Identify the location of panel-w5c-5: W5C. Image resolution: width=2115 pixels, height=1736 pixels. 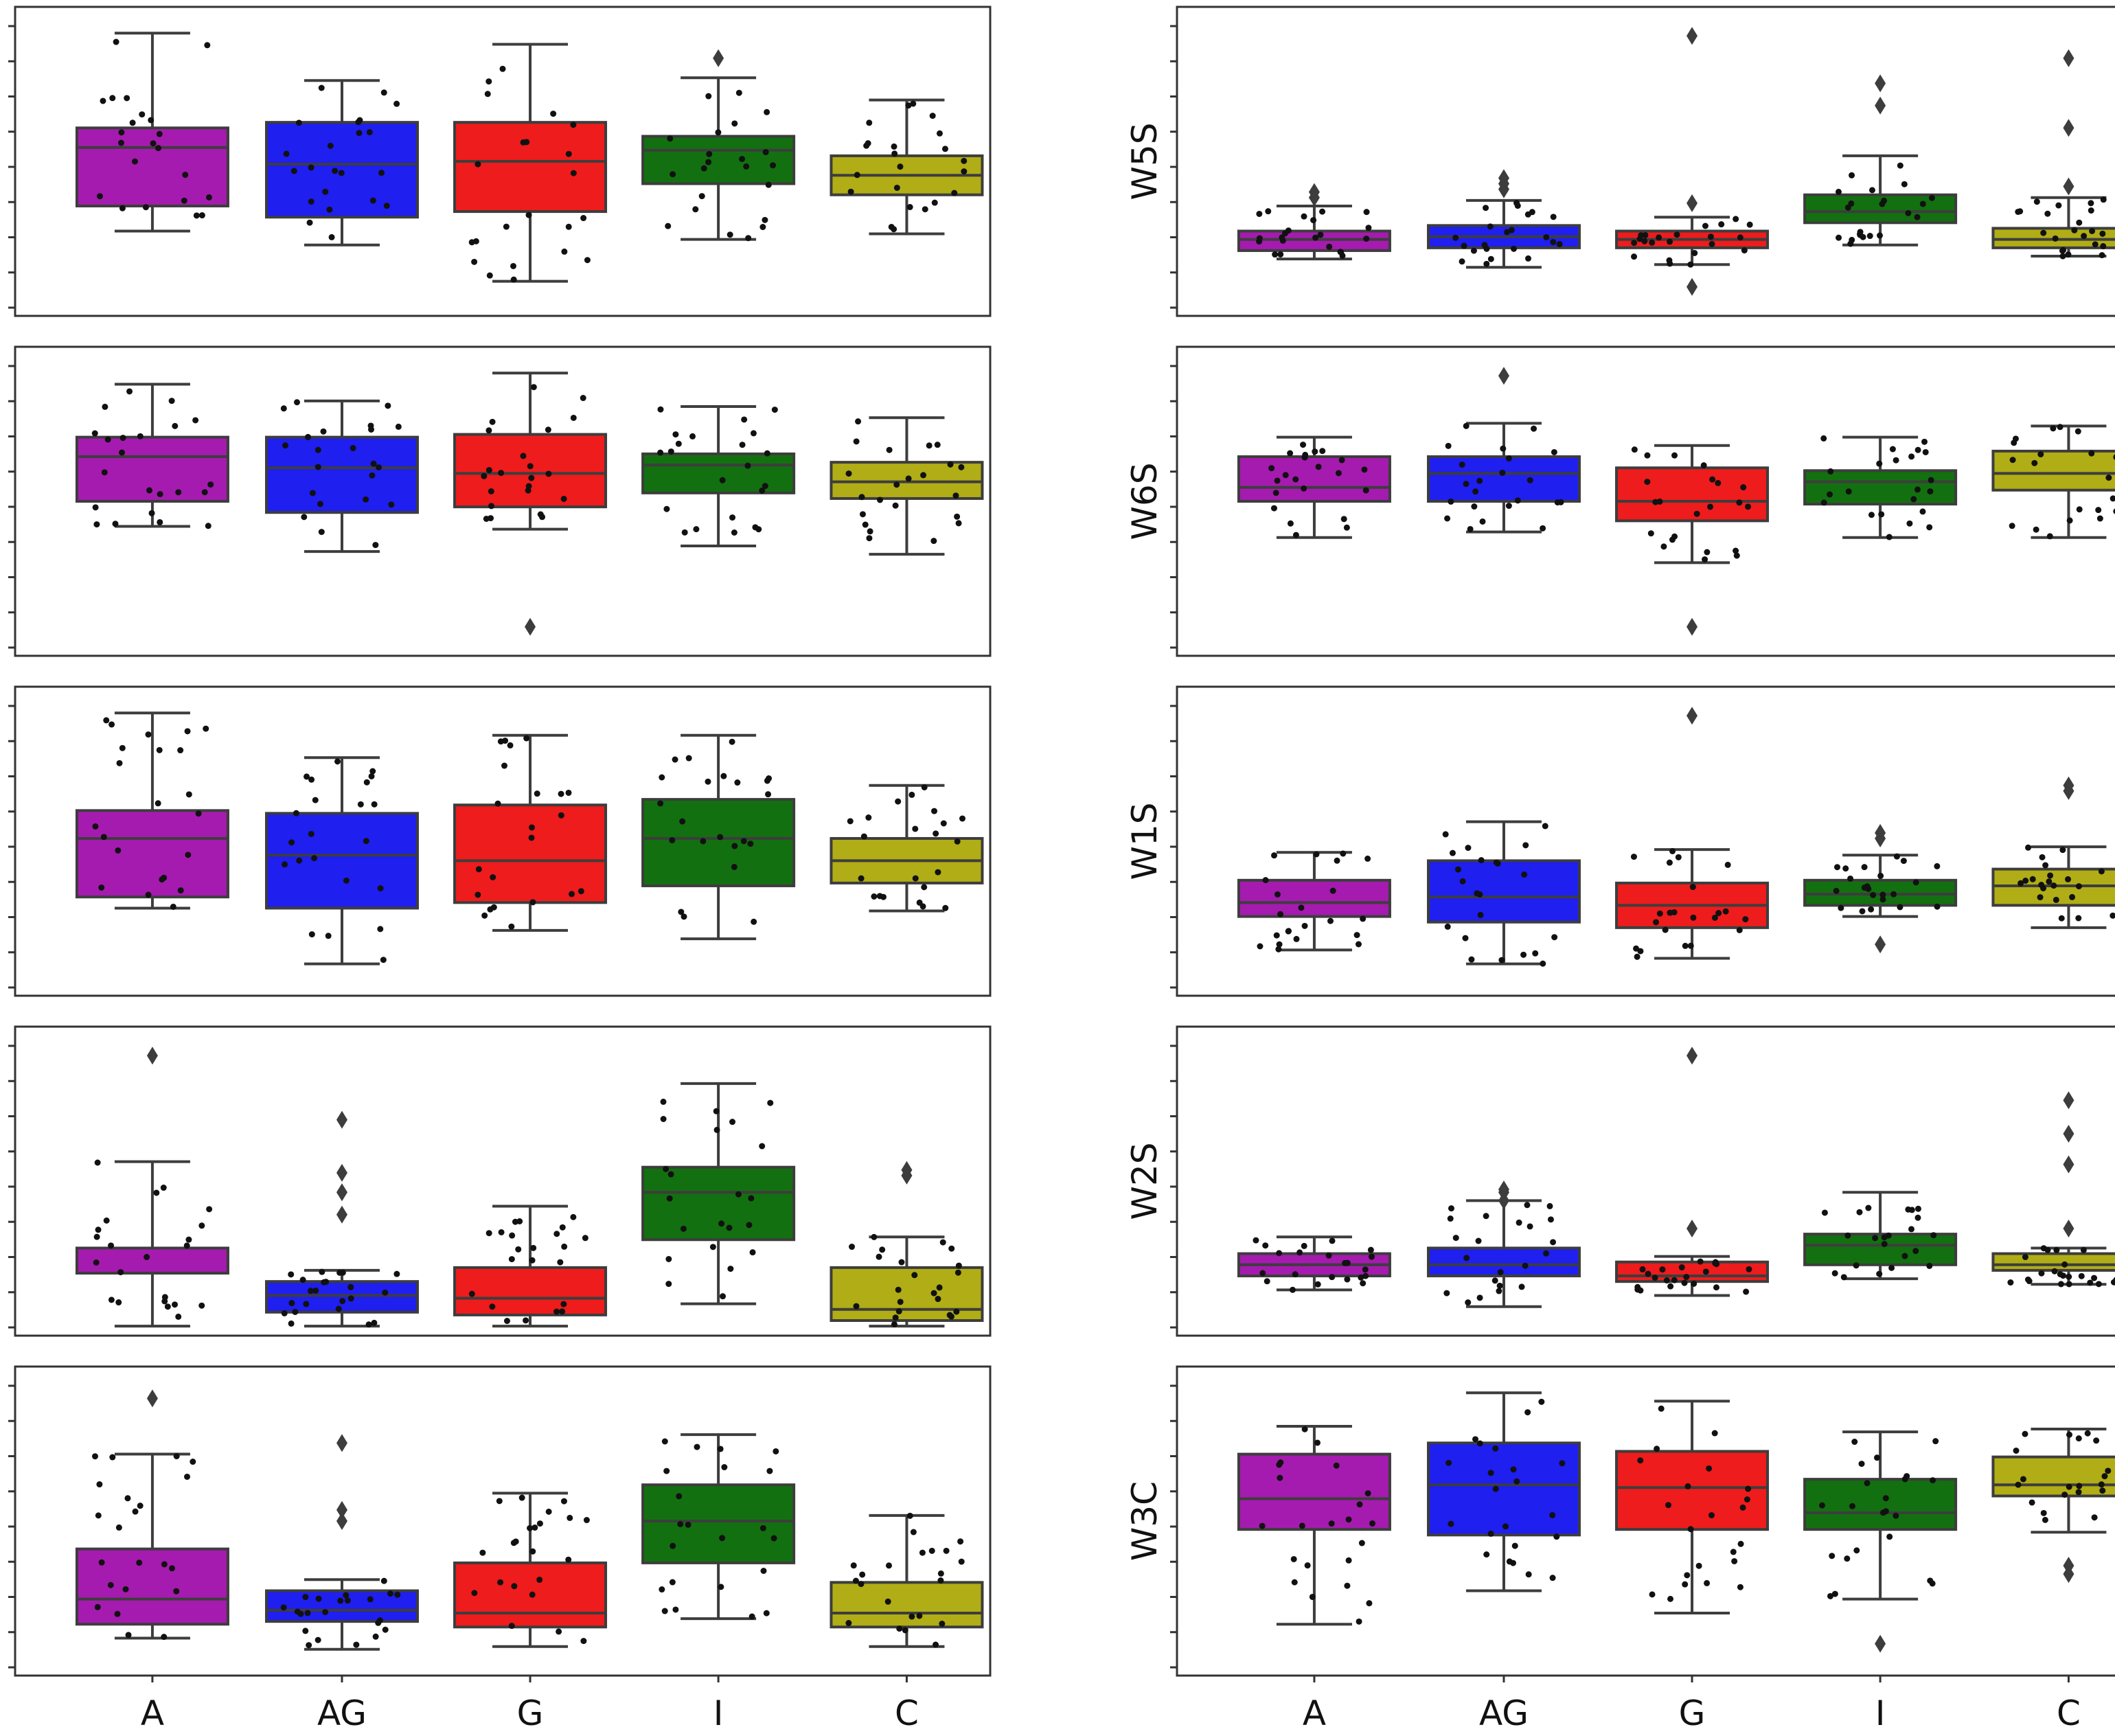
(496, 841).